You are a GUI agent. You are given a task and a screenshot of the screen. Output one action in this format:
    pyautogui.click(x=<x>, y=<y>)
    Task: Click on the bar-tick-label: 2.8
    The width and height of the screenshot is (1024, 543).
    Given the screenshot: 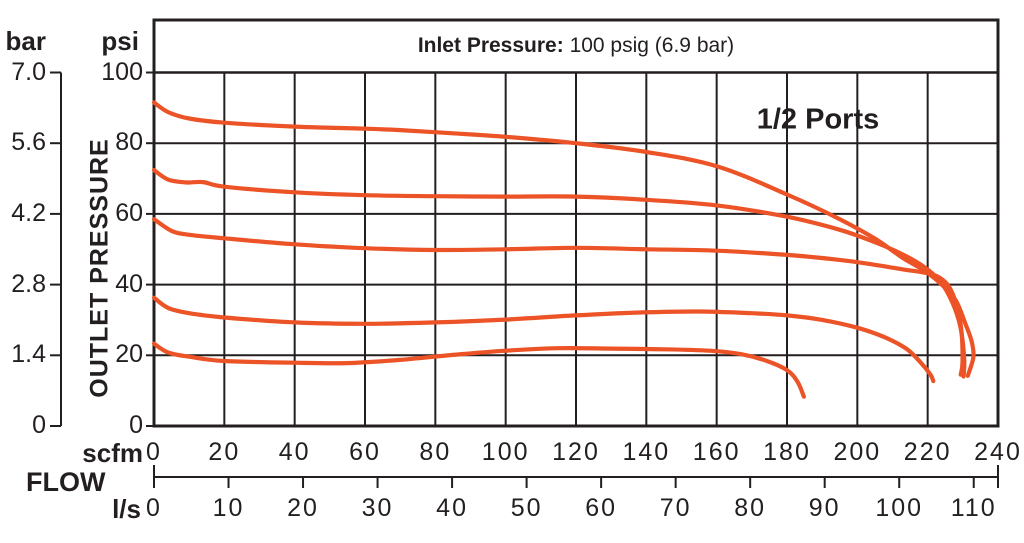 What is the action you would take?
    pyautogui.click(x=28, y=283)
    